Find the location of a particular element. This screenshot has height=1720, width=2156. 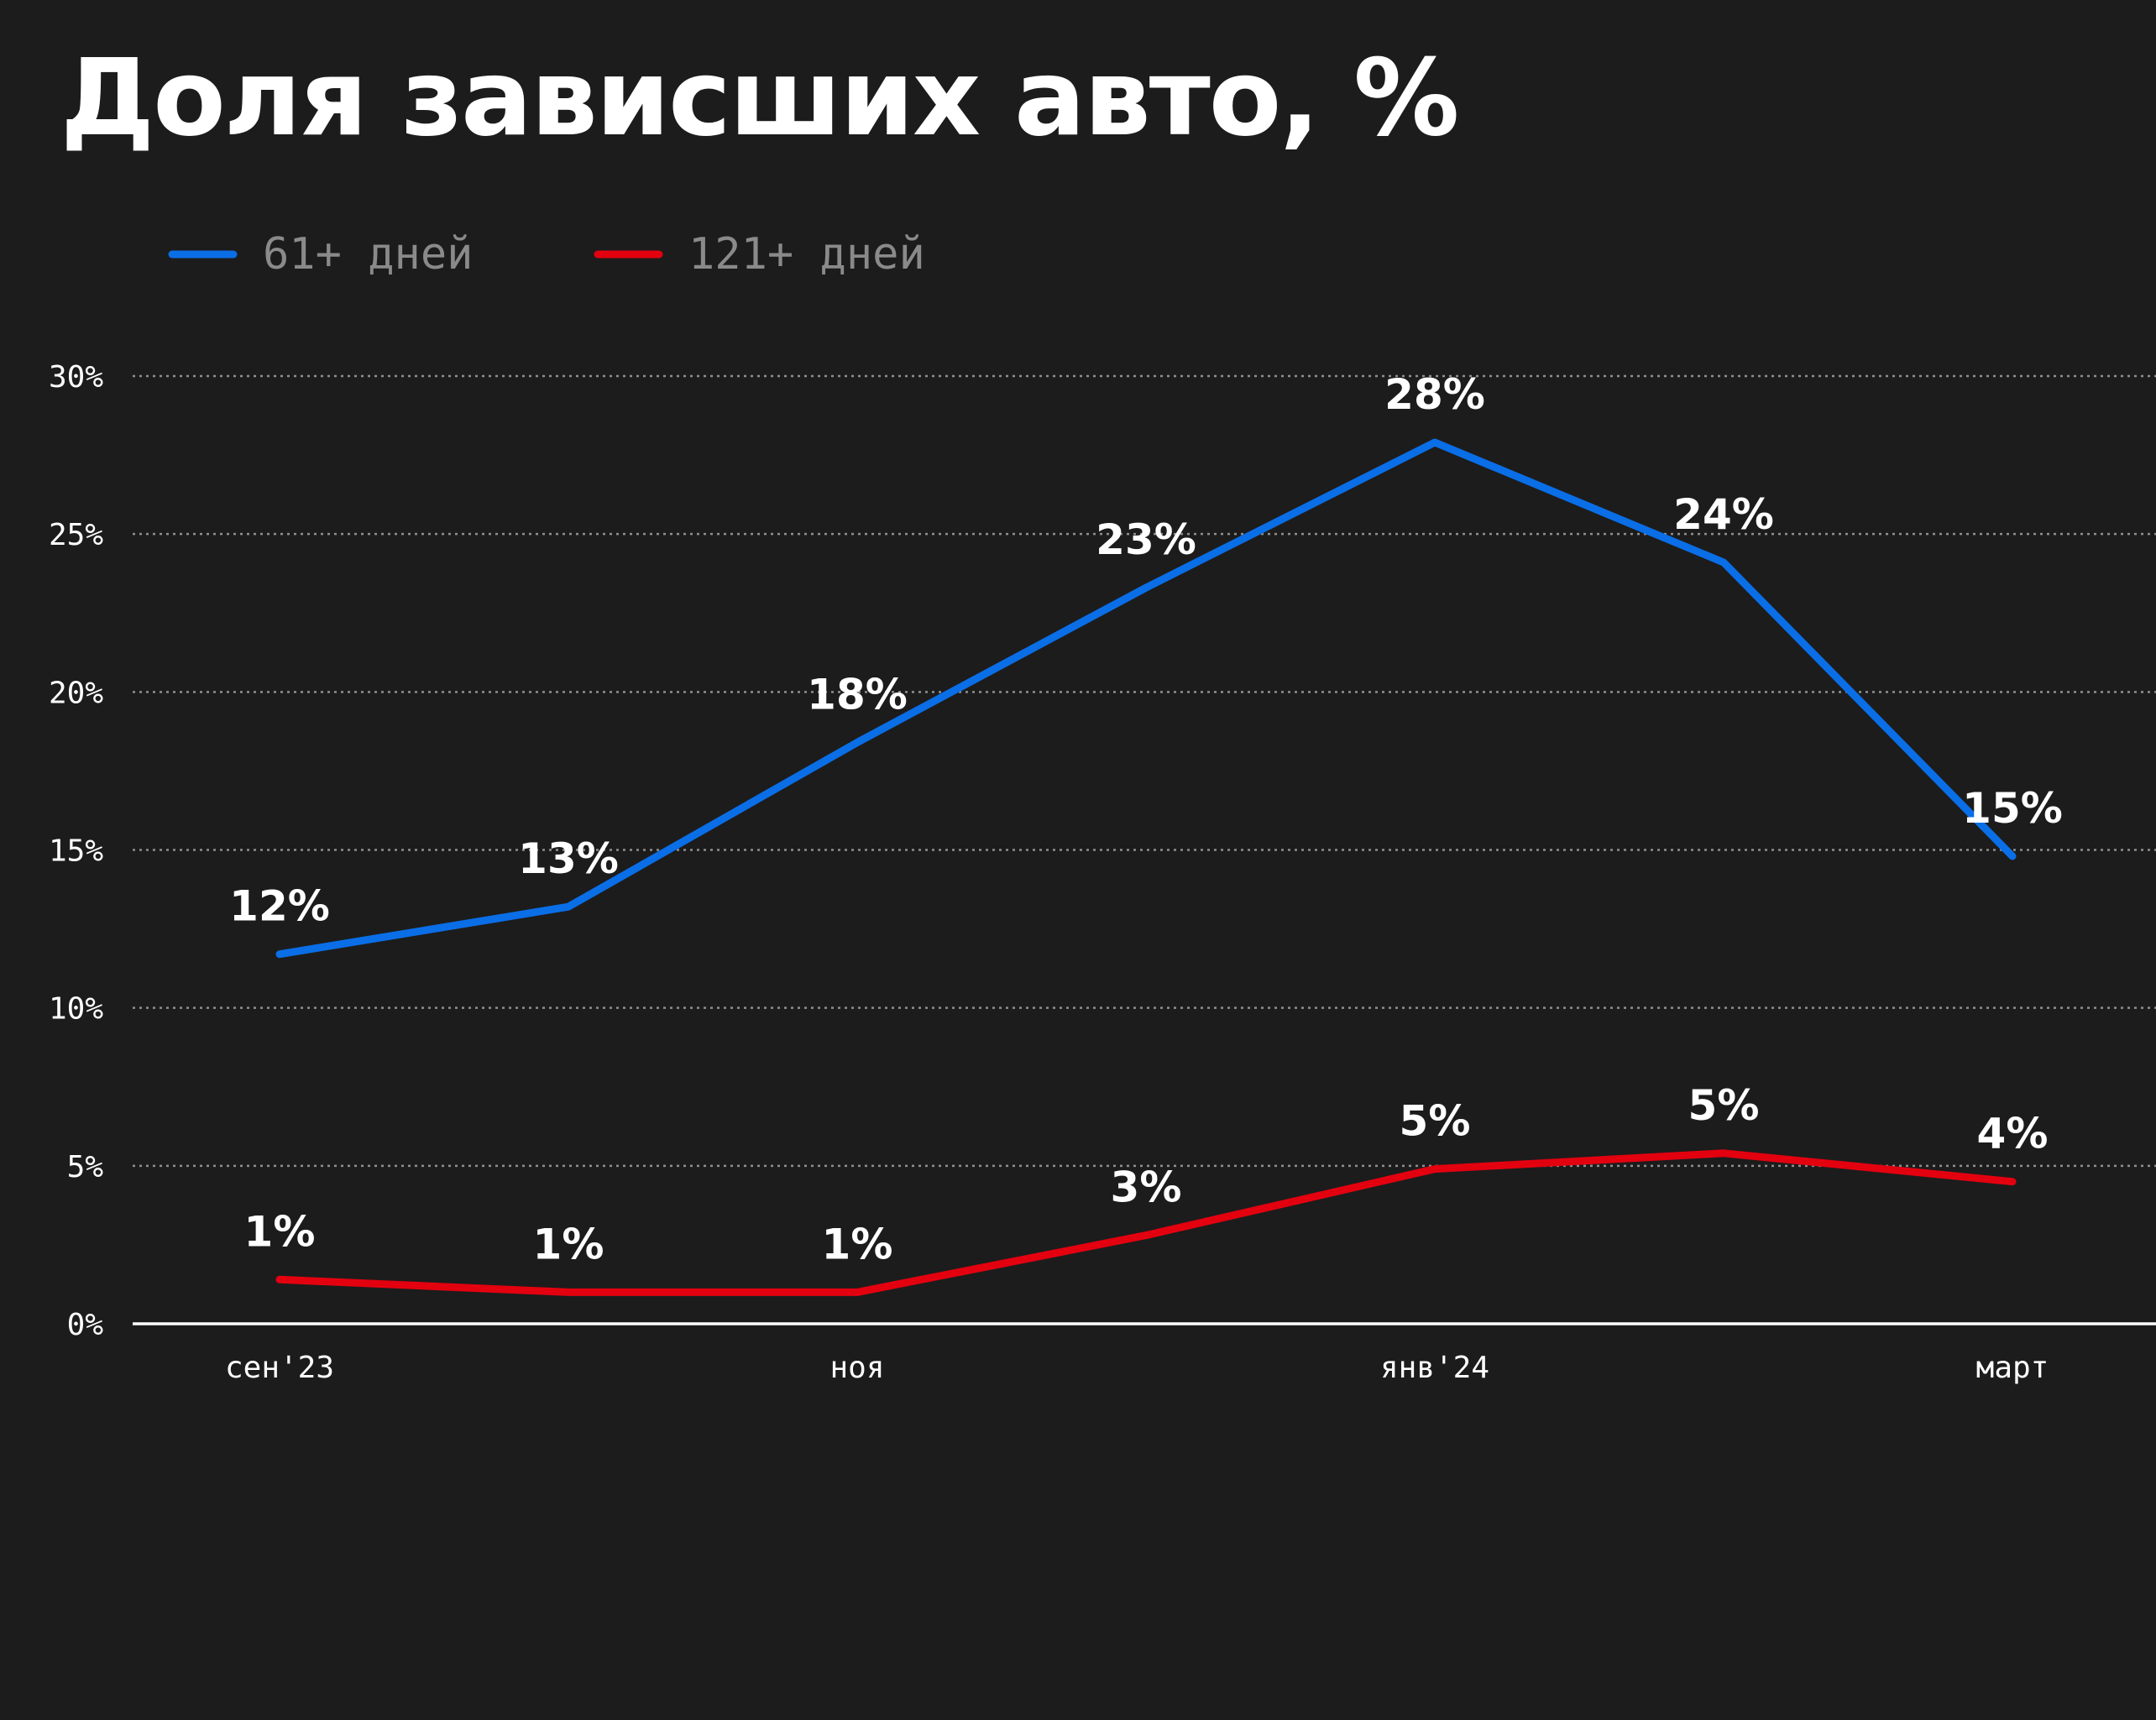

x-tick-label: март is located at coordinates (2012, 1368).